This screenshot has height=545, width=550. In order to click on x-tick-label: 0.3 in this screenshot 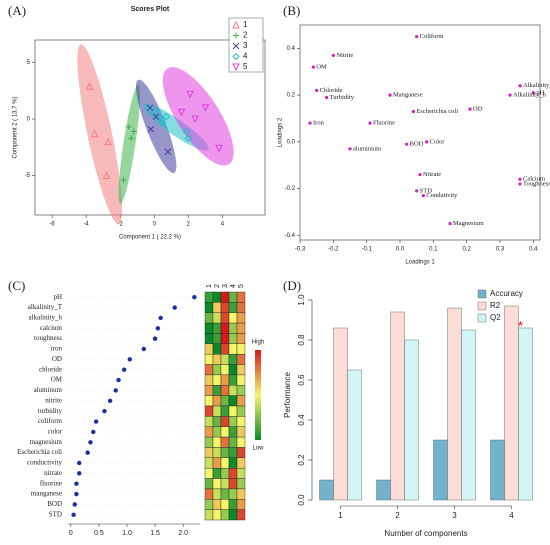, I will do `click(500, 250)`.